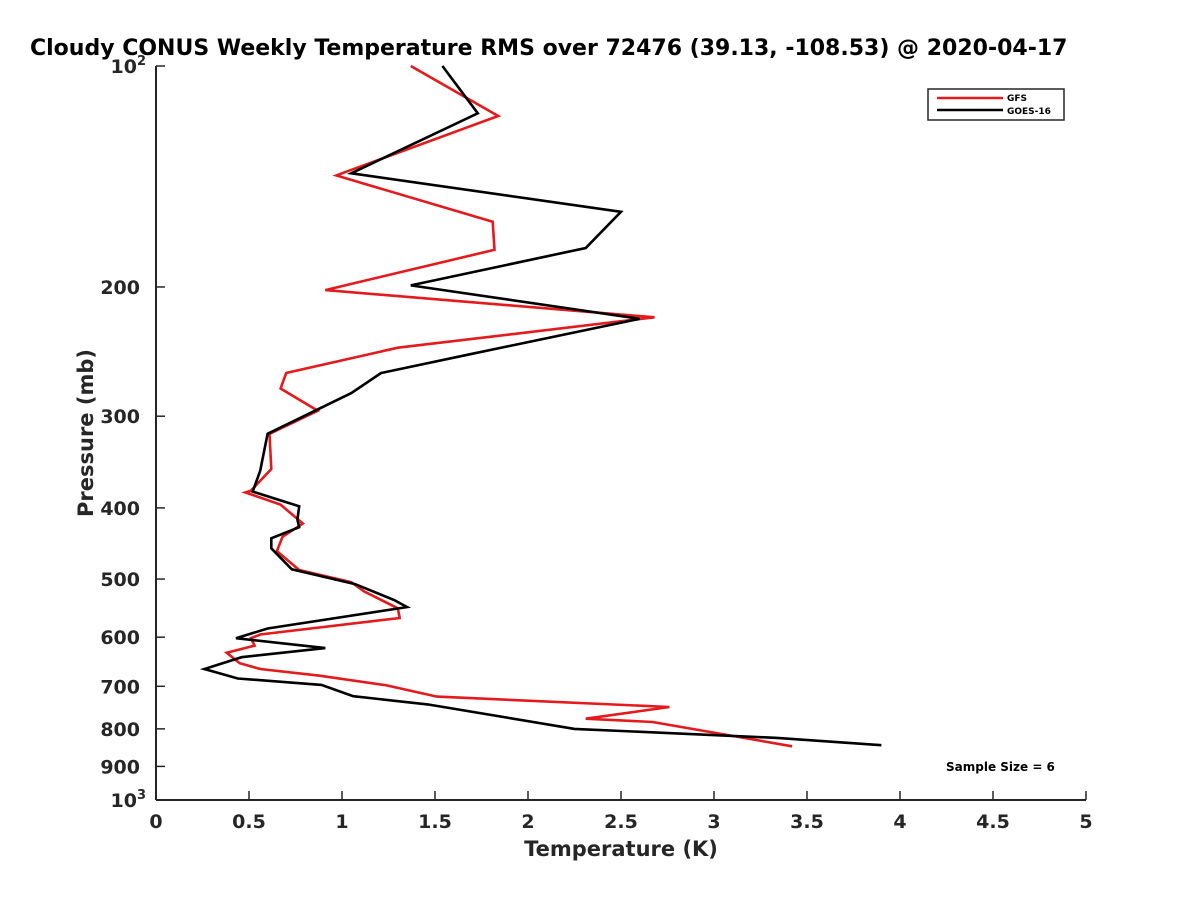  Describe the element at coordinates (120, 509) in the screenshot. I see `y-tick-label: 400` at that location.